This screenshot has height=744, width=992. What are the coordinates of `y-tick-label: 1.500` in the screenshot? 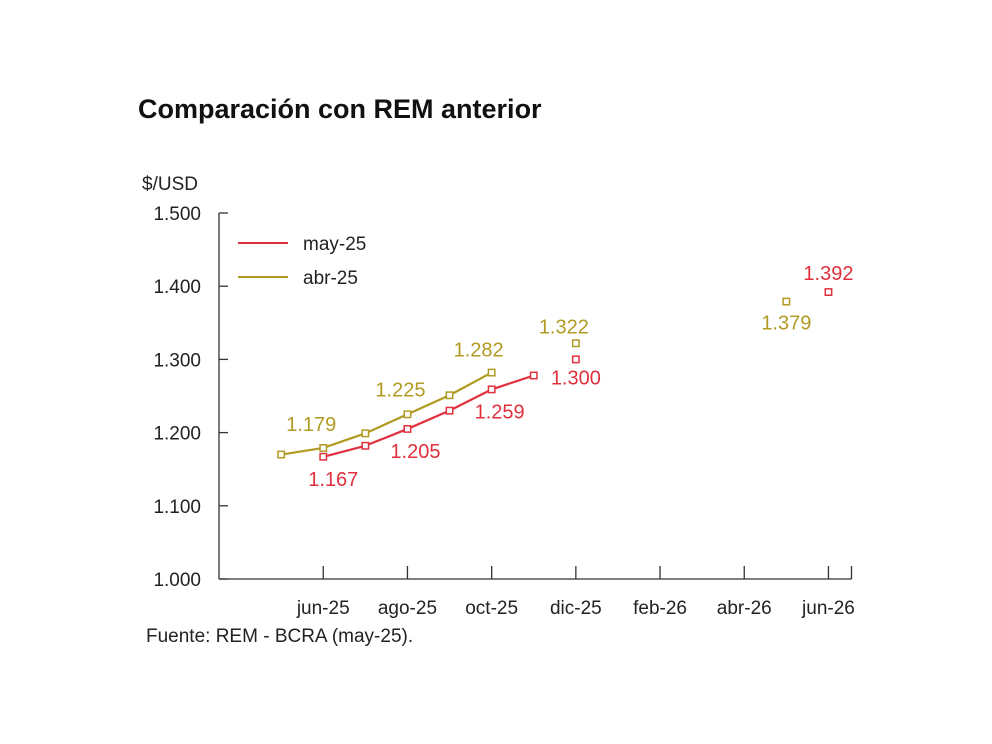 It's located at (177, 214).